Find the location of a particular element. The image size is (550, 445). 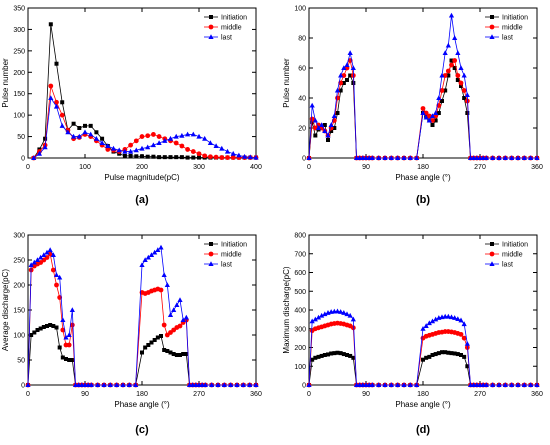

x-tick-label: 180 is located at coordinates (423, 167).